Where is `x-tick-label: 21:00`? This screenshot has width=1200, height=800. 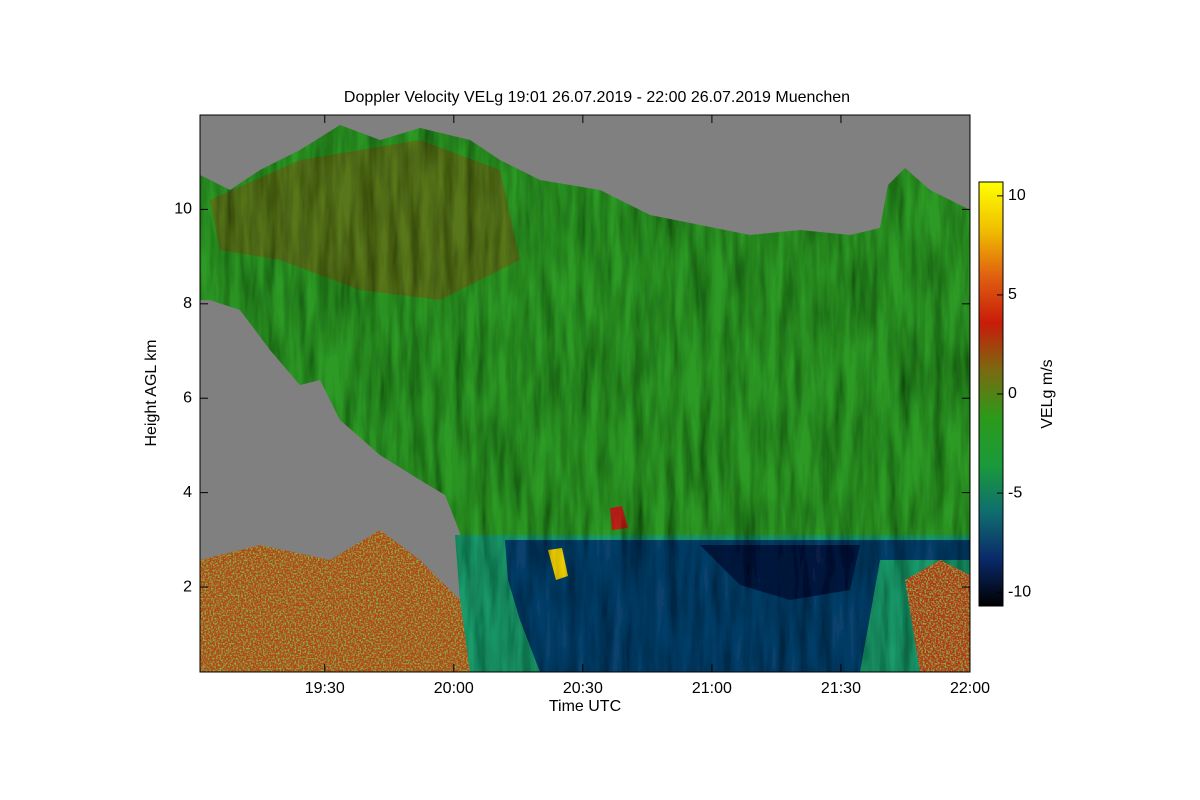 x-tick-label: 21:00 is located at coordinates (712, 688).